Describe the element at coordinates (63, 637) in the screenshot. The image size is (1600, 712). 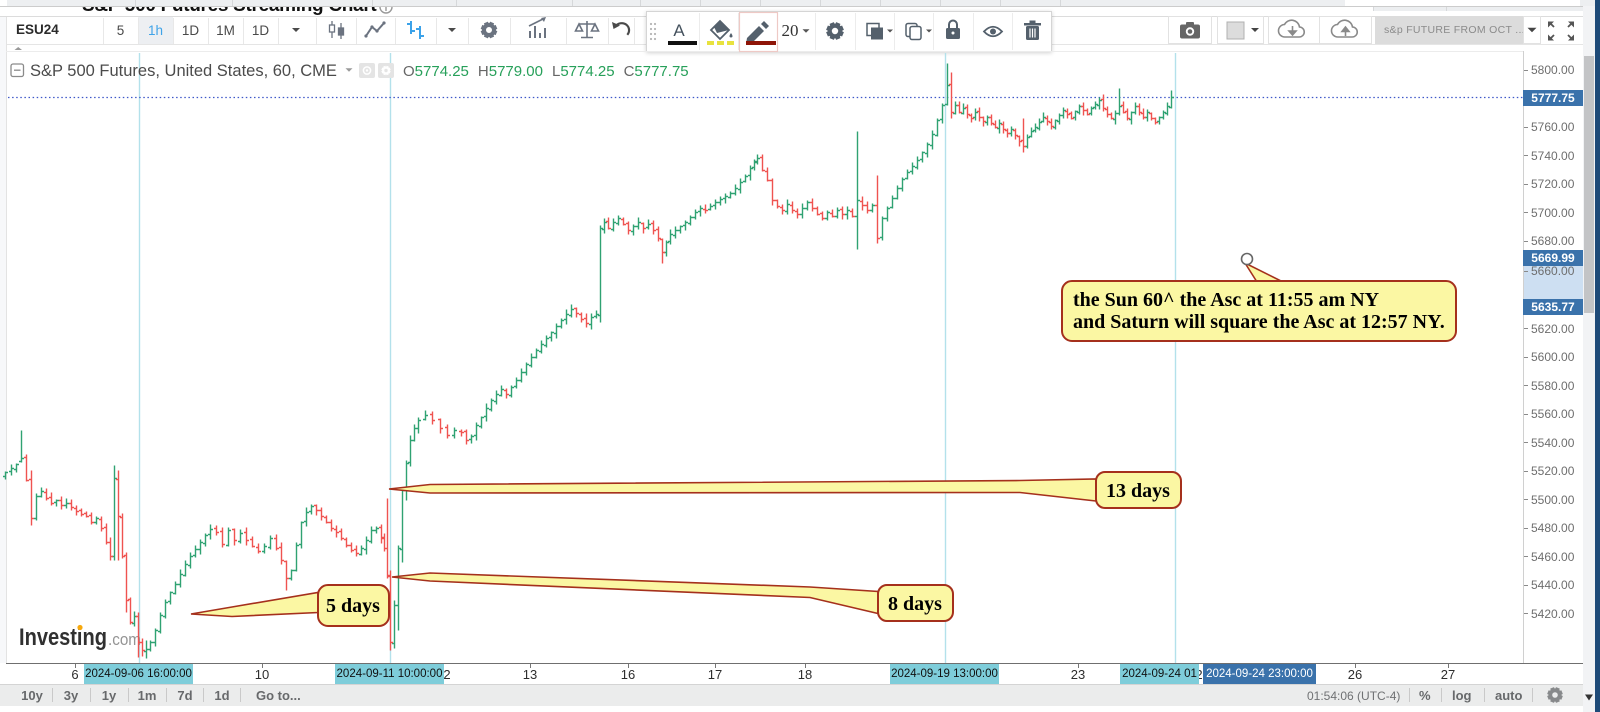
I see `svg-text: Investing` at that location.